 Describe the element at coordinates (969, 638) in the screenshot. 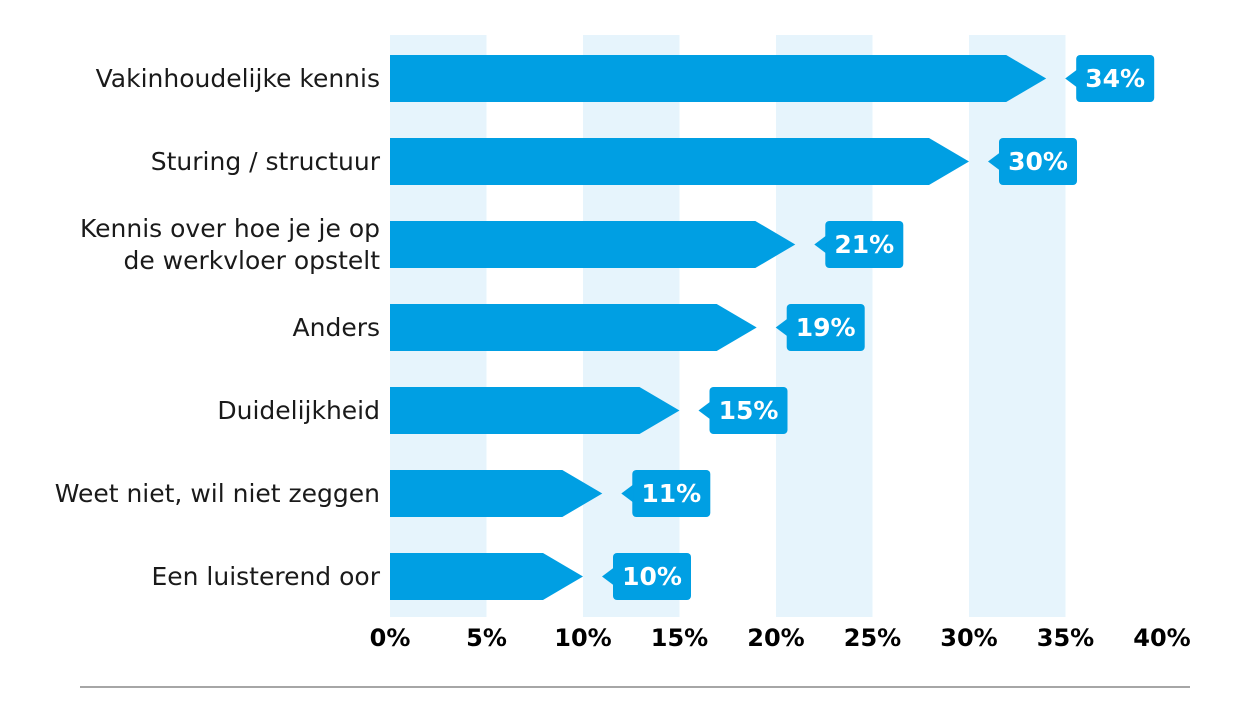

I see `x-tick-label: 30%` at that location.